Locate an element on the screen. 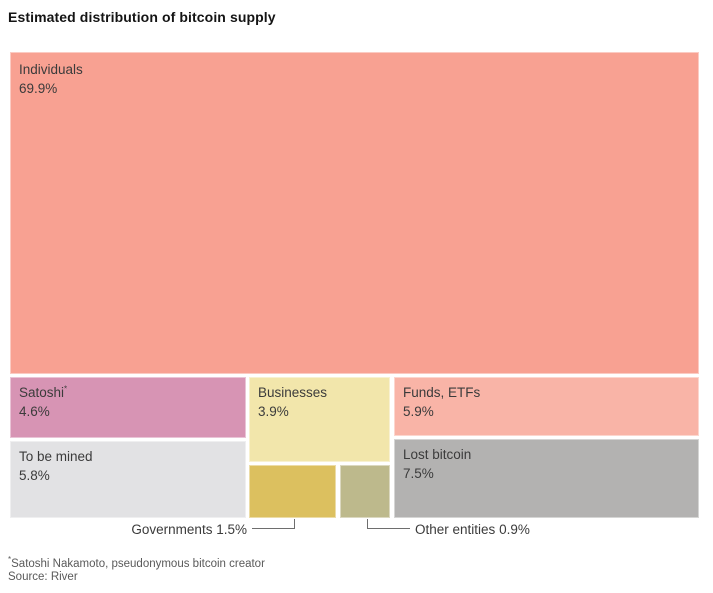 This screenshot has width=713, height=593. cell-label: Lost bitcoin is located at coordinates (437, 454).